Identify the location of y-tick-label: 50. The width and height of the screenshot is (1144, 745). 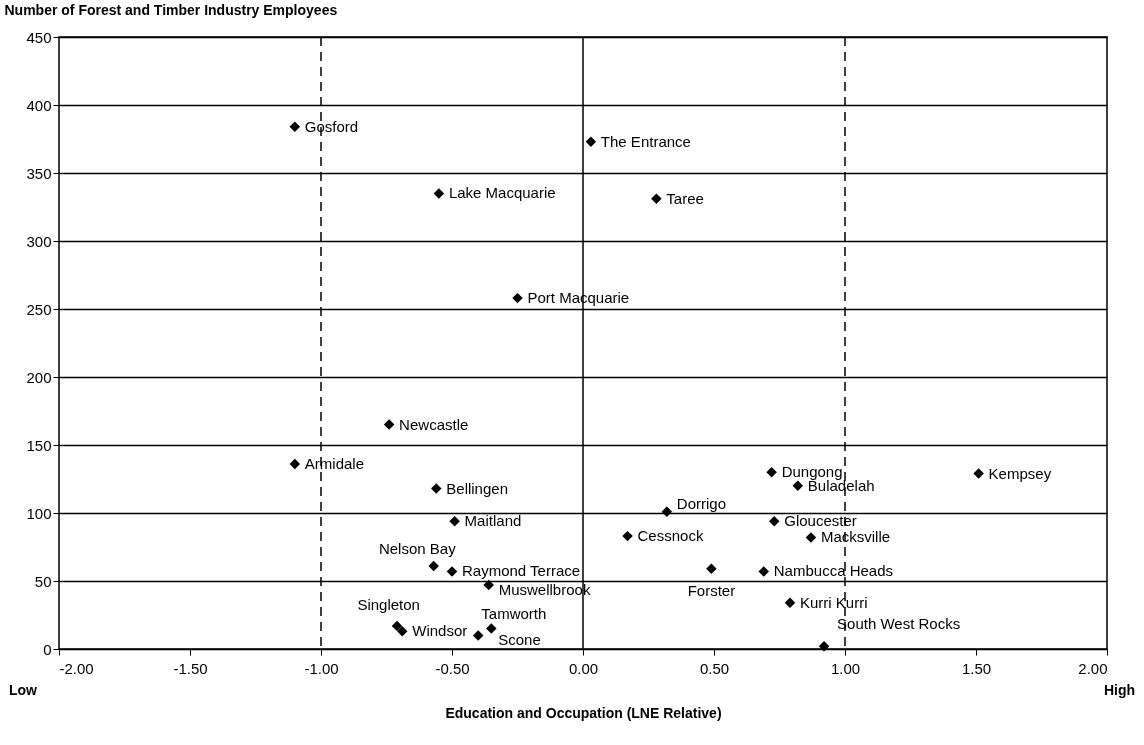
(43, 581).